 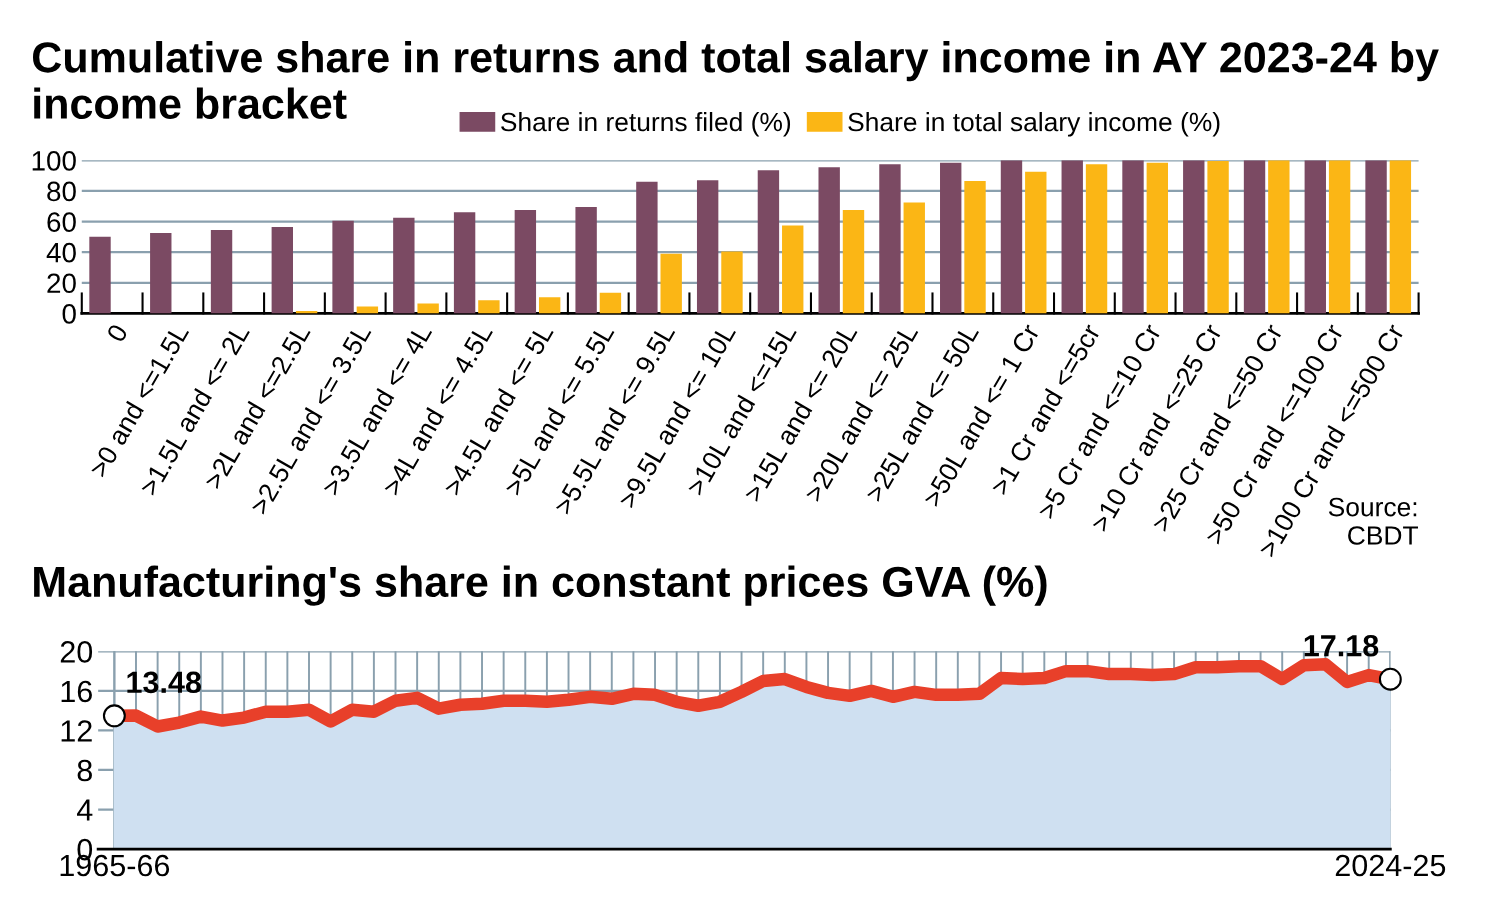 What do you see at coordinates (1373, 521) in the screenshot?
I see `source-note: Source: CBDT` at bounding box center [1373, 521].